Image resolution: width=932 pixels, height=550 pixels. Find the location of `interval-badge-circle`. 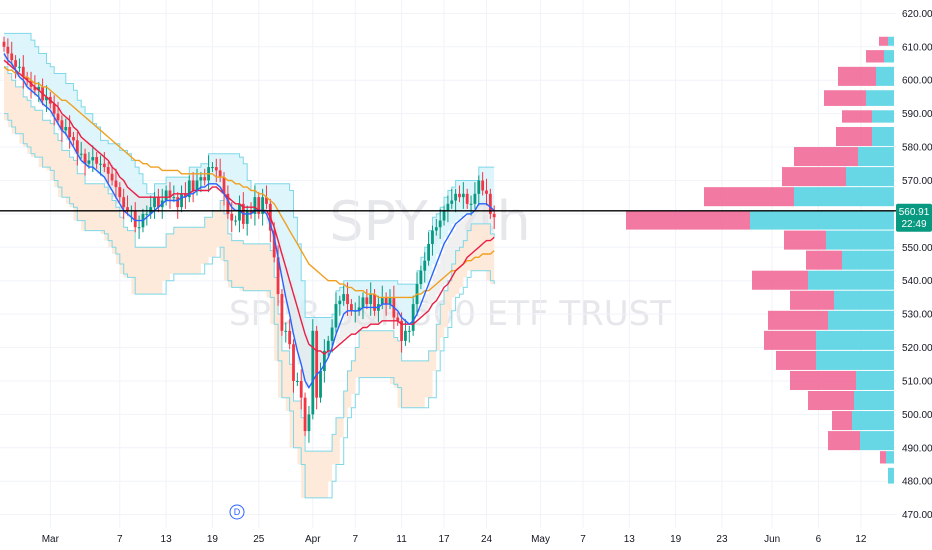

interval-badge-circle is located at coordinates (237, 512).